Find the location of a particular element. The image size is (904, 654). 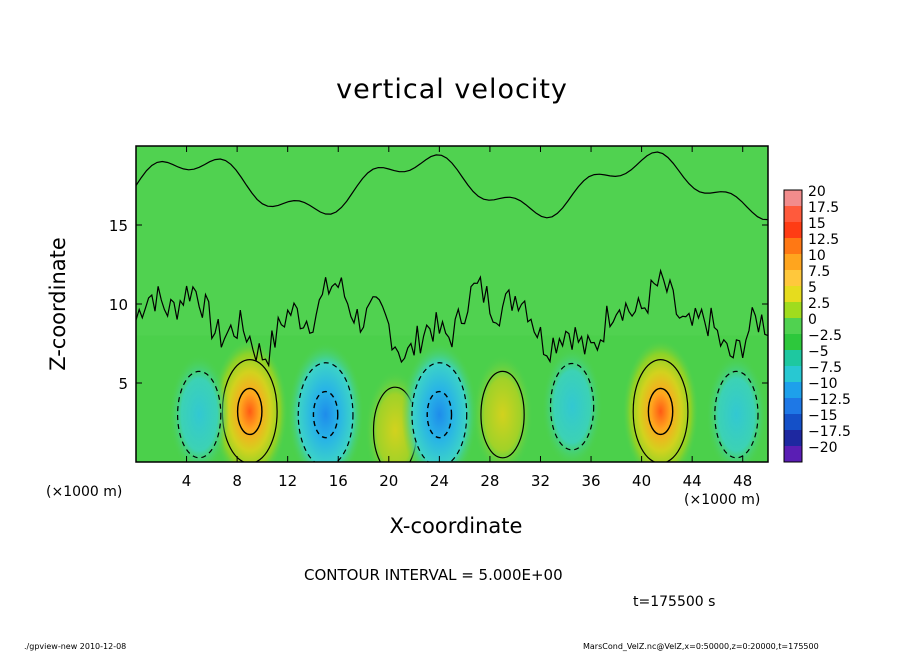

x-tick-label-48: 48 is located at coordinates (742, 481).